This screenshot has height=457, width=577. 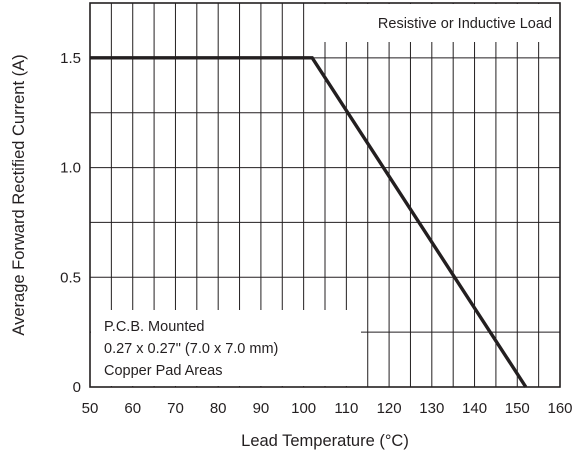 What do you see at coordinates (325, 441) in the screenshot?
I see `x-axis-label: Lead Temperature (°C)` at bounding box center [325, 441].